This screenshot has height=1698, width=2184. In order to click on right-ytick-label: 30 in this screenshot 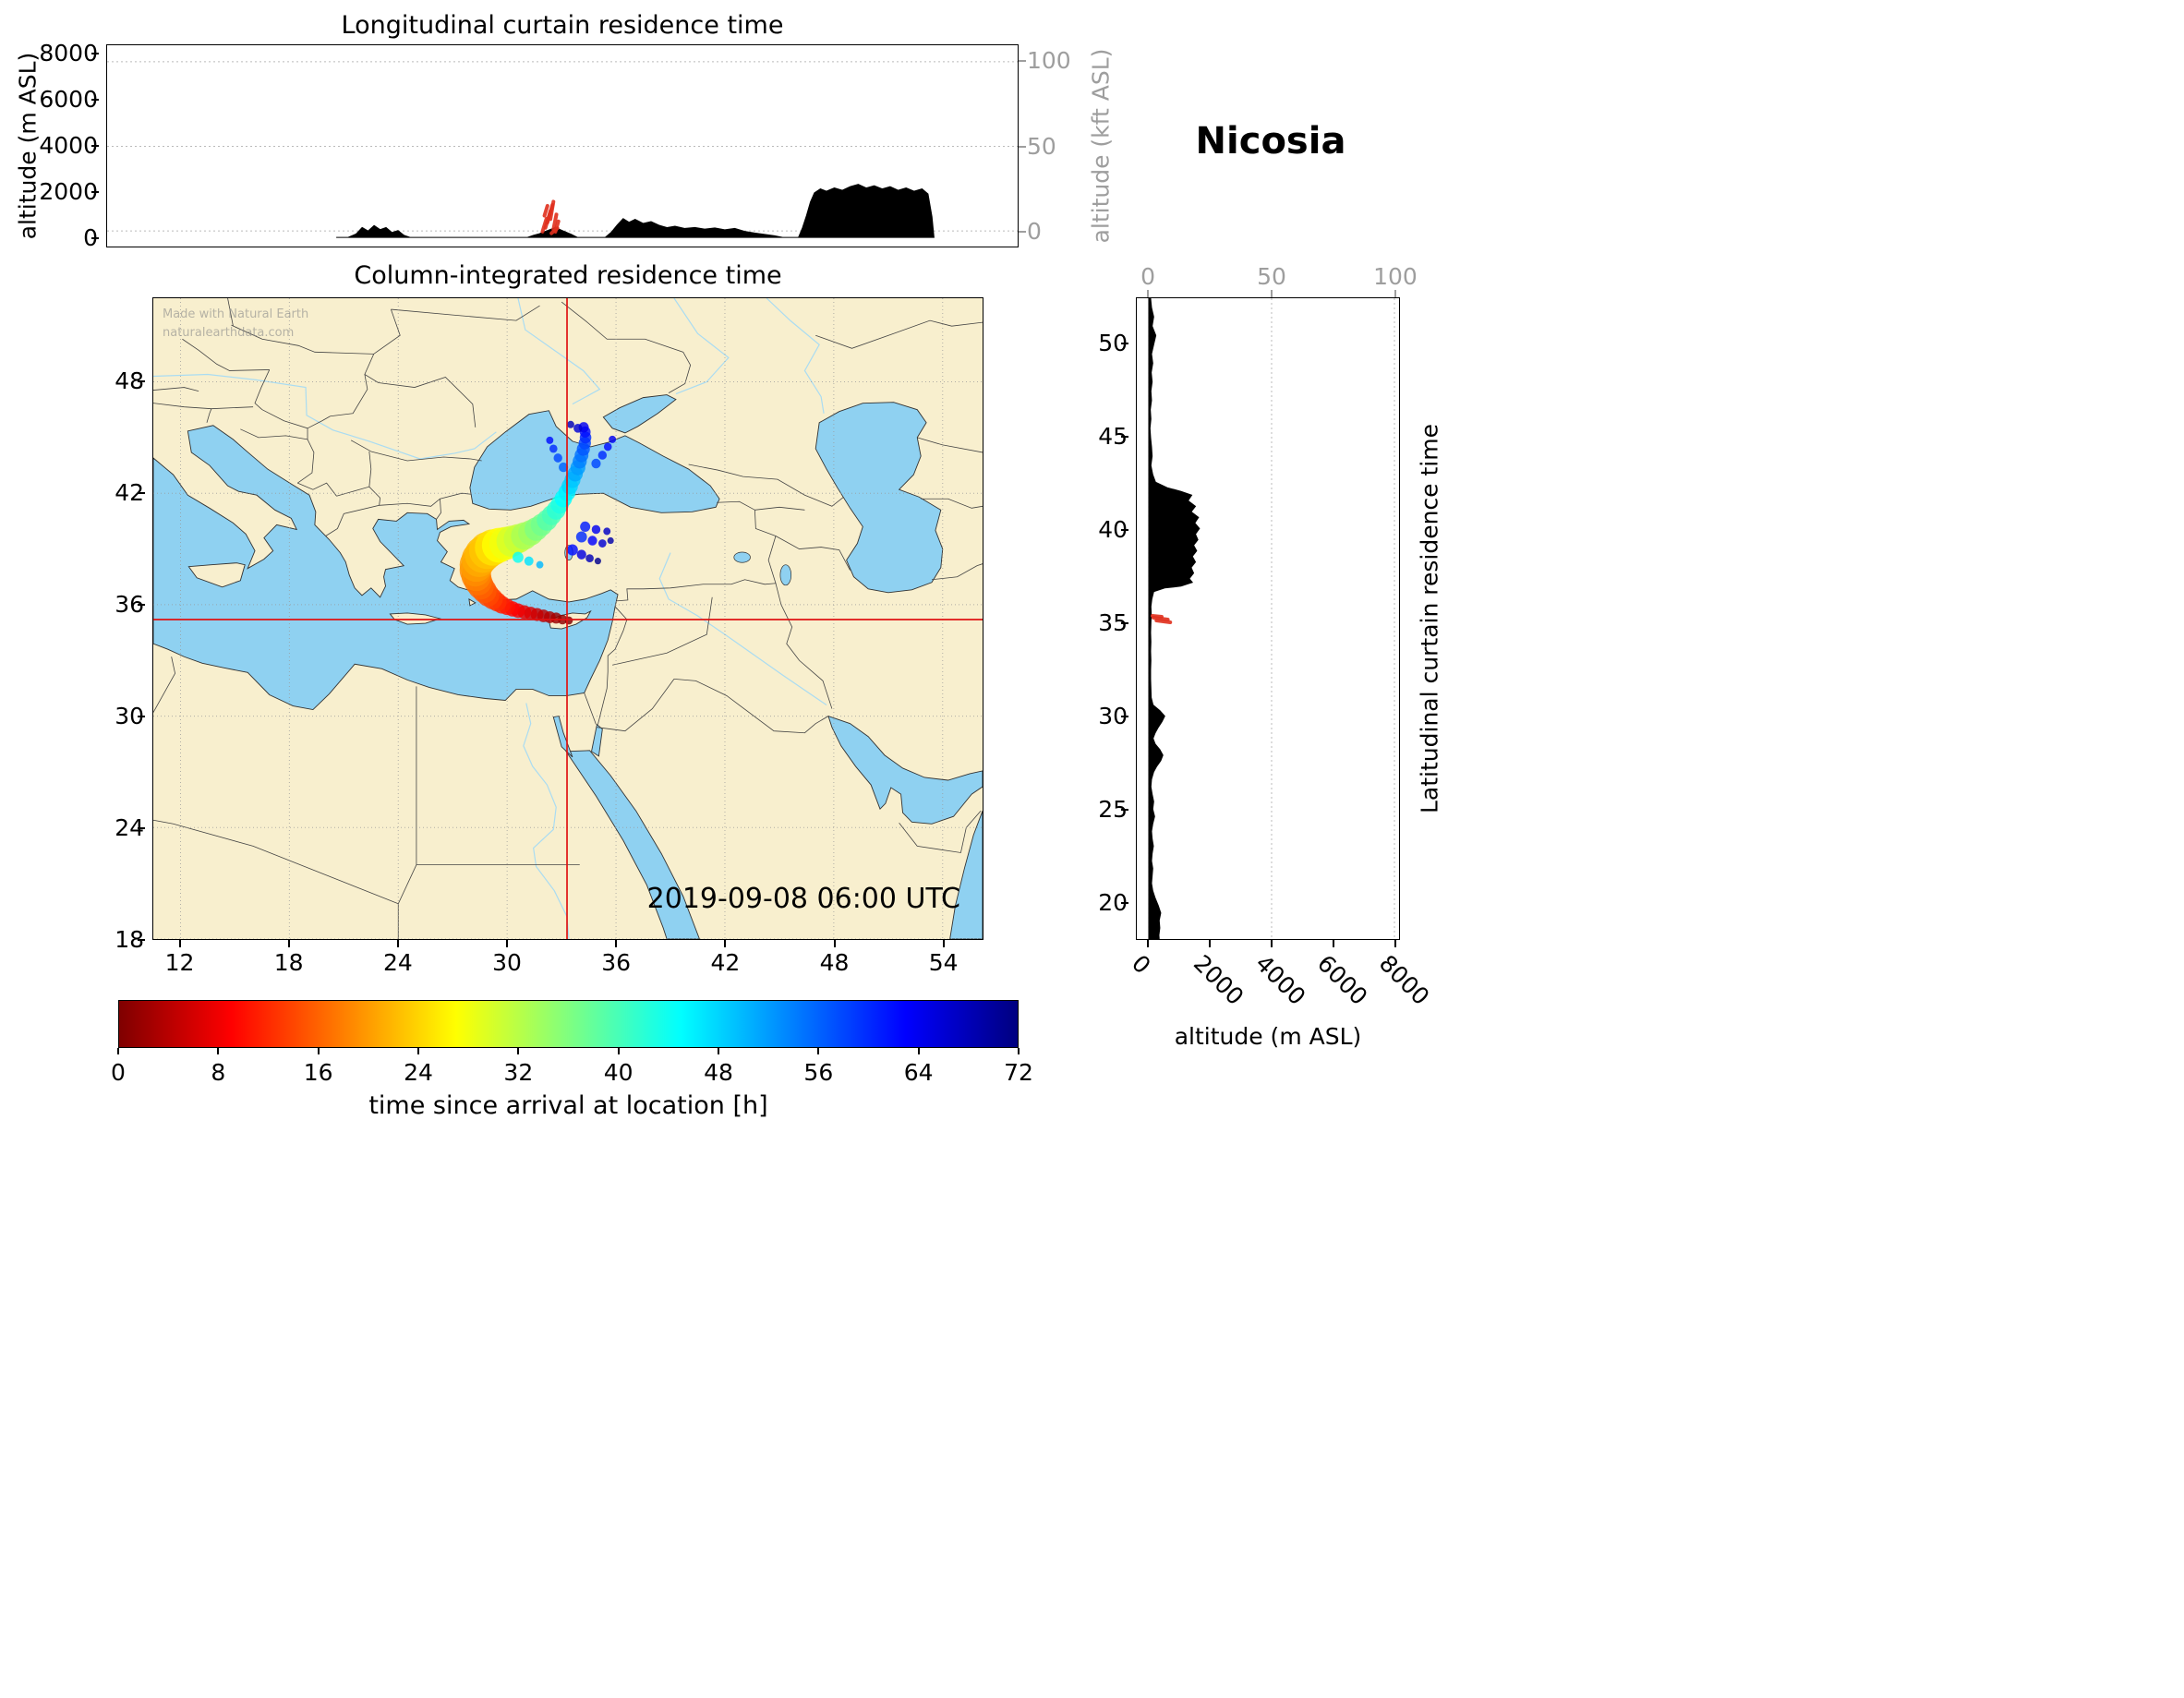, I will do `click(1113, 715)`.